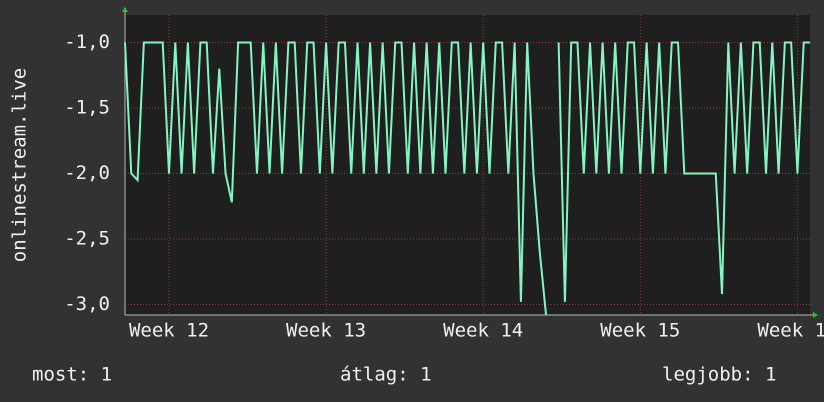 Image resolution: width=824 pixels, height=402 pixels. I want to click on footer-text: legjobb: 1, so click(719, 375).